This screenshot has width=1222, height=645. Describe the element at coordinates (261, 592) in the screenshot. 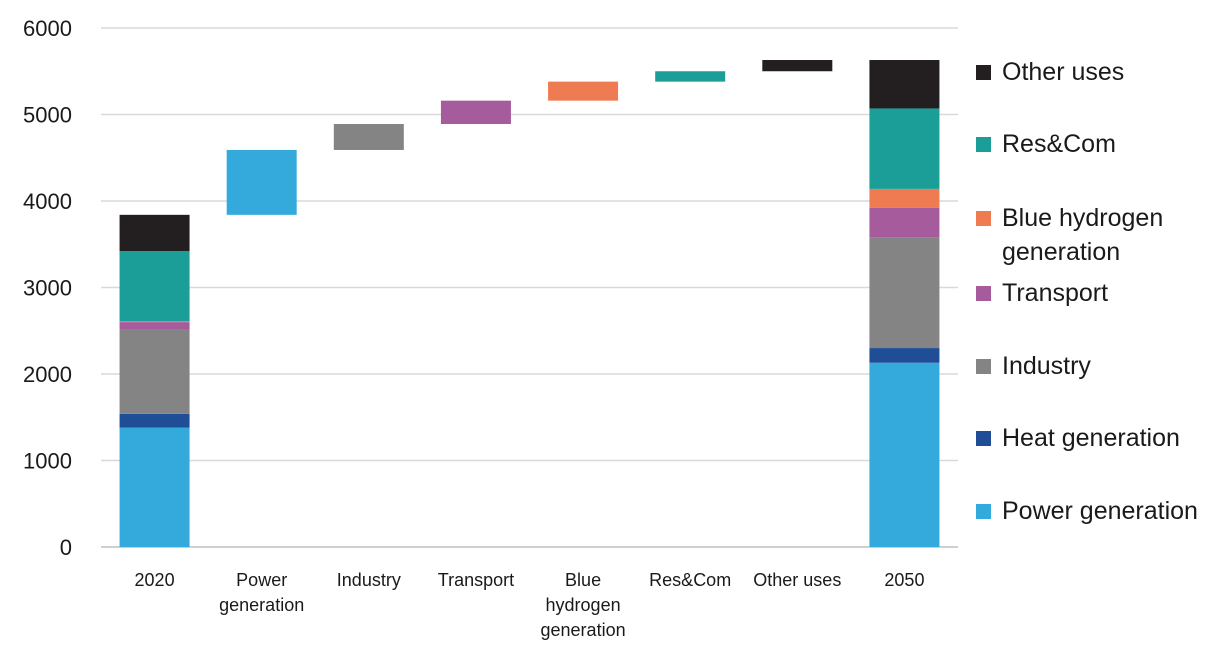

I see `x-tick-label: Power generation` at that location.